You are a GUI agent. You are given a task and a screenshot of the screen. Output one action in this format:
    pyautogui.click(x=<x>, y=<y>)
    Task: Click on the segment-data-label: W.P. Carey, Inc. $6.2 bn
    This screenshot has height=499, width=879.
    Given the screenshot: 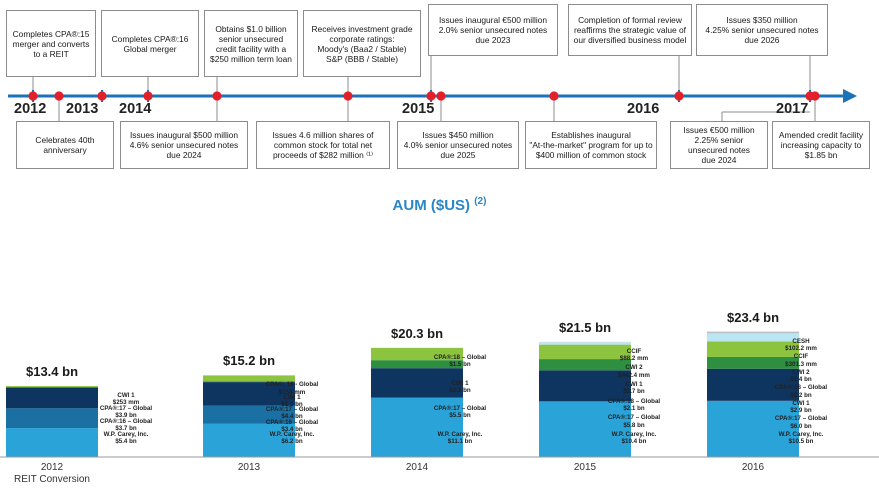 What is the action you would take?
    pyautogui.click(x=292, y=438)
    